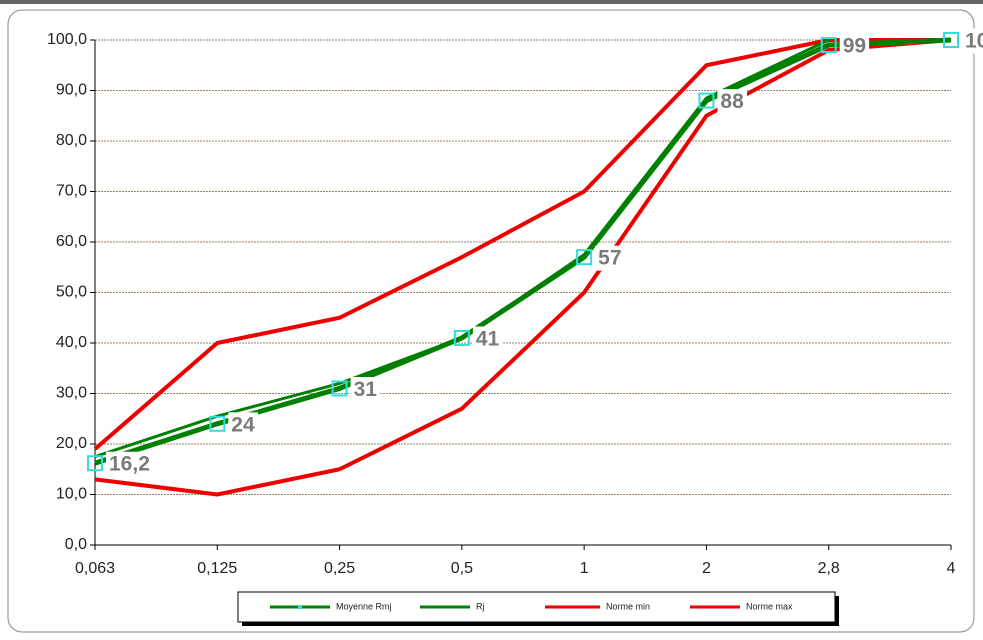  I want to click on data-label: 16,2, so click(129, 464).